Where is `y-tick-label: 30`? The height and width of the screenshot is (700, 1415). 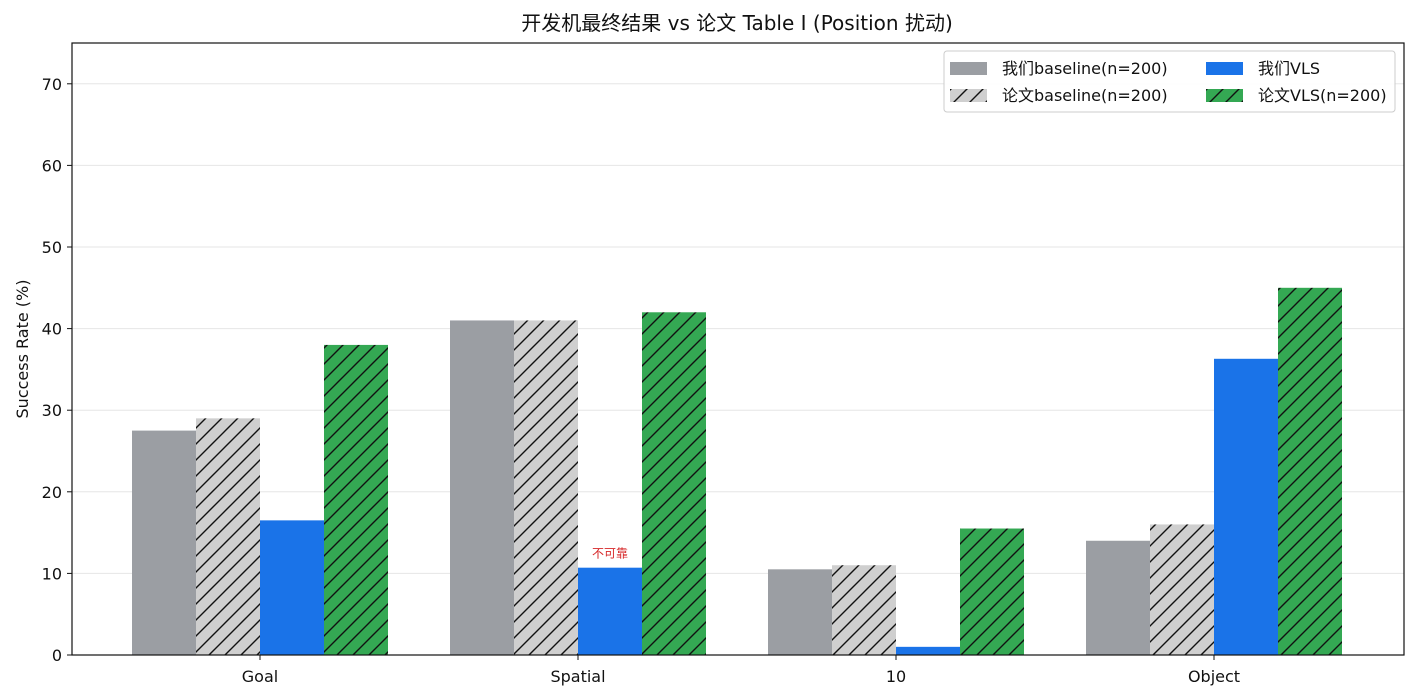 y-tick-label: 30 is located at coordinates (52, 410).